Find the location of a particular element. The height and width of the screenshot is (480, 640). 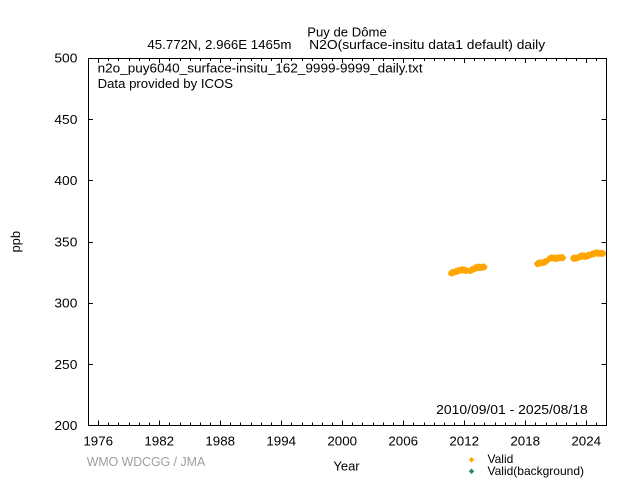

svg-text: 2006 is located at coordinates (403, 441).